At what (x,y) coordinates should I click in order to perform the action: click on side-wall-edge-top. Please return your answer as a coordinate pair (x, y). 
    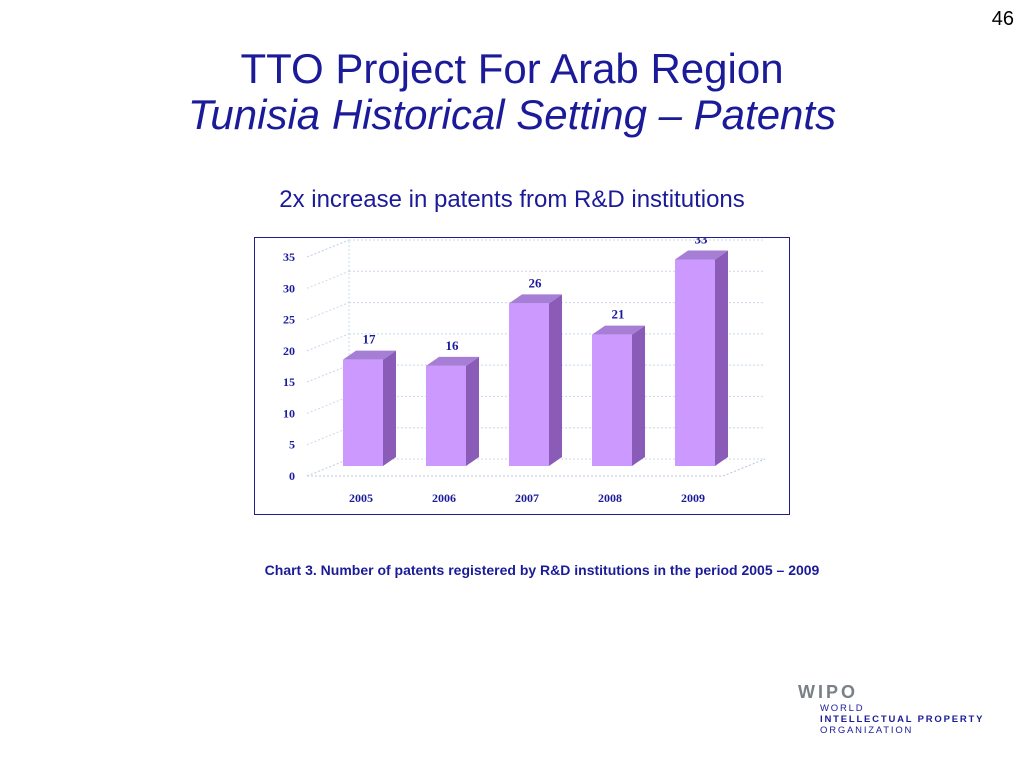
    Looking at the image, I should click on (328, 248).